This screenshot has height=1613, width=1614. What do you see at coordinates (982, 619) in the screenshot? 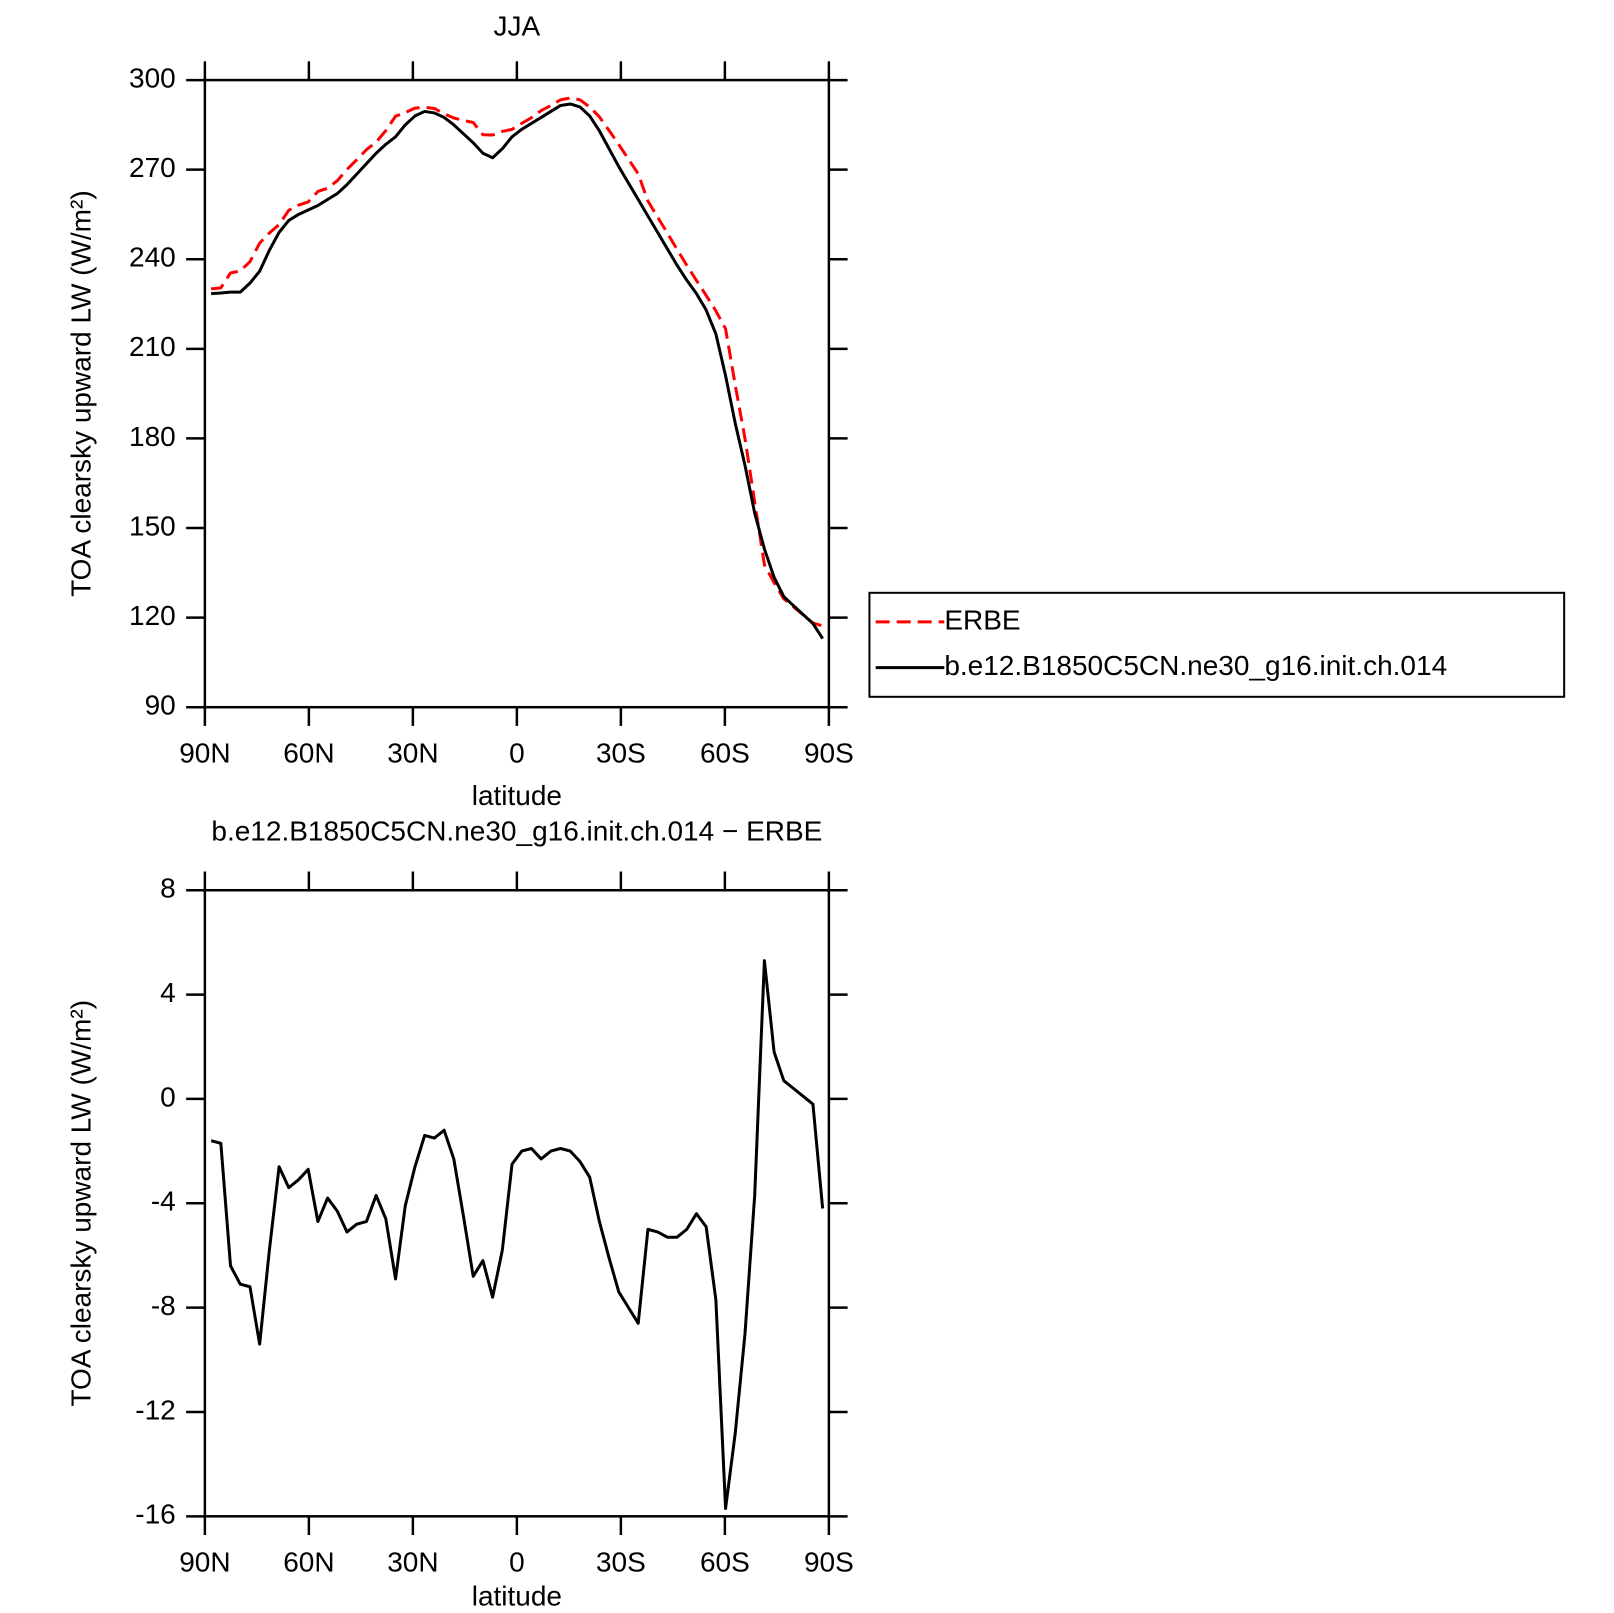
I see `legend-label: ERBE` at bounding box center [982, 619].